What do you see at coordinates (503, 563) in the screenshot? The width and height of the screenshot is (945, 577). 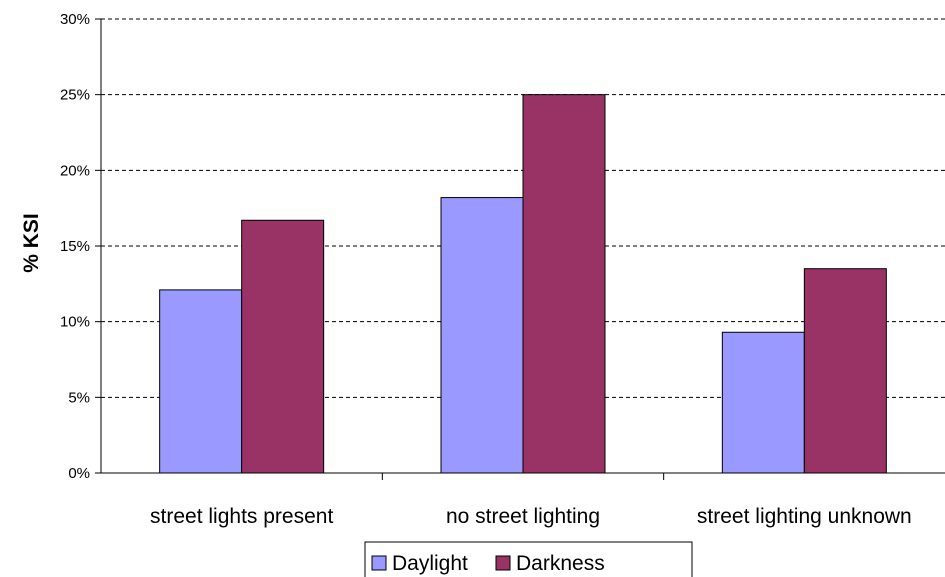 I see `legend-swatch-darkness` at bounding box center [503, 563].